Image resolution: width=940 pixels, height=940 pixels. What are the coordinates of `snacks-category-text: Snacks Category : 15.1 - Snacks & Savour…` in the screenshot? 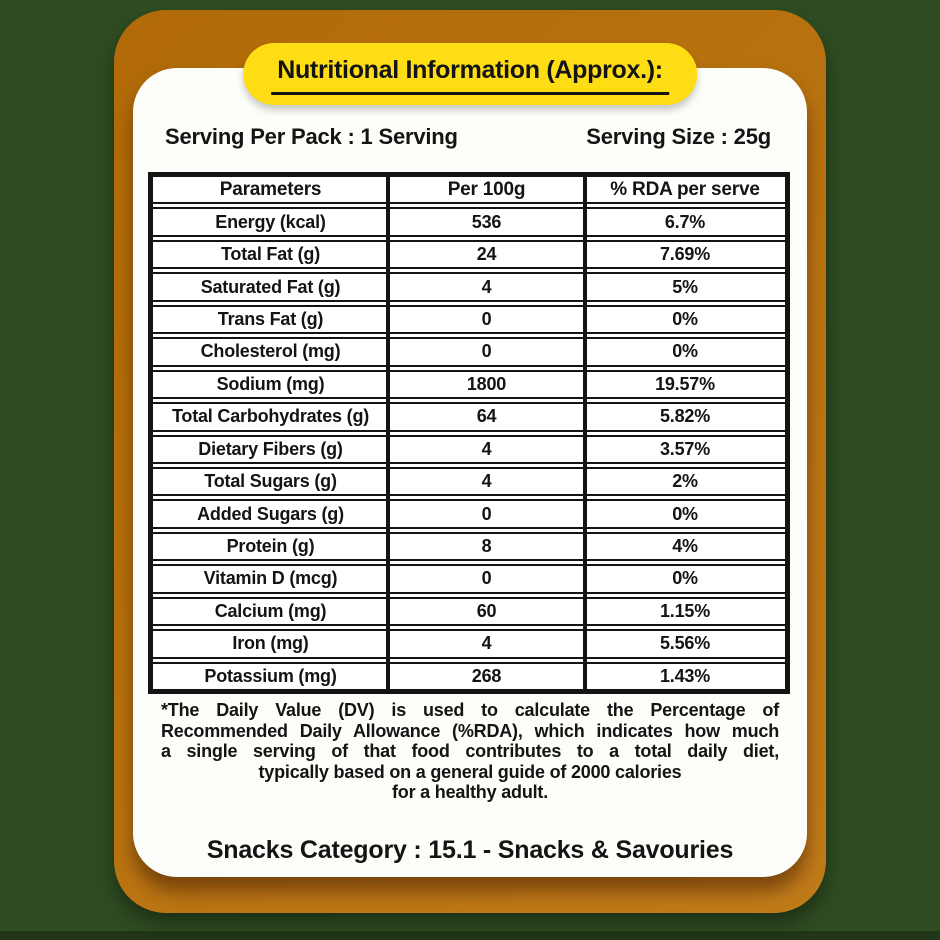 It's located at (470, 850).